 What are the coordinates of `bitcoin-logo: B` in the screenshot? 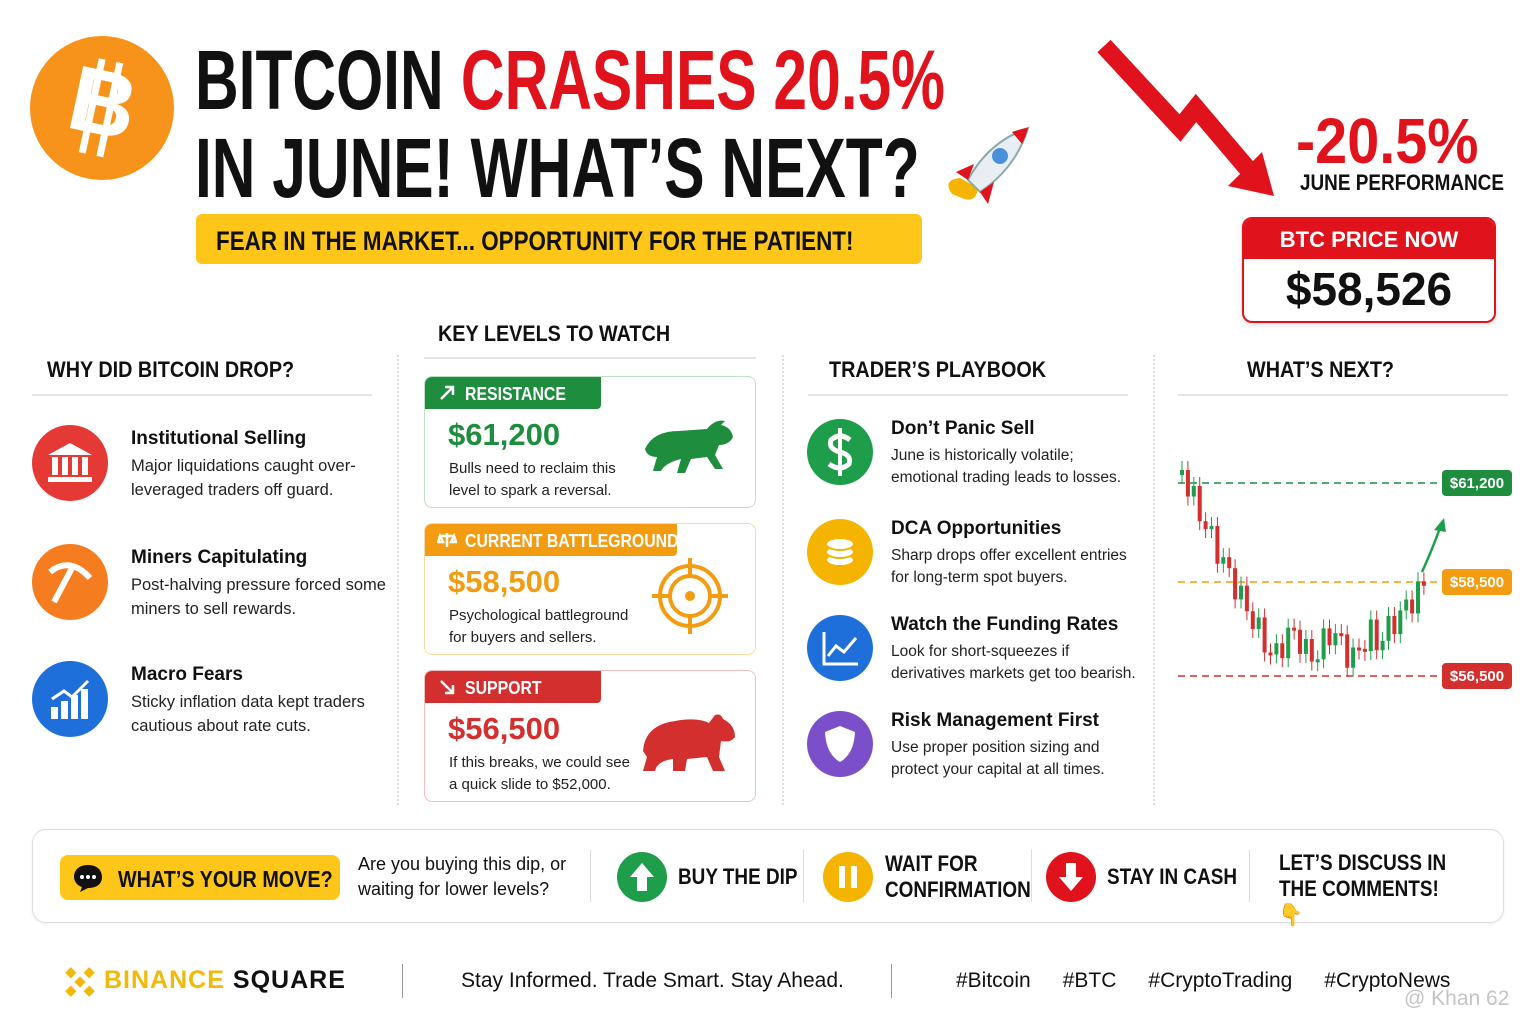 It's located at (102, 108).